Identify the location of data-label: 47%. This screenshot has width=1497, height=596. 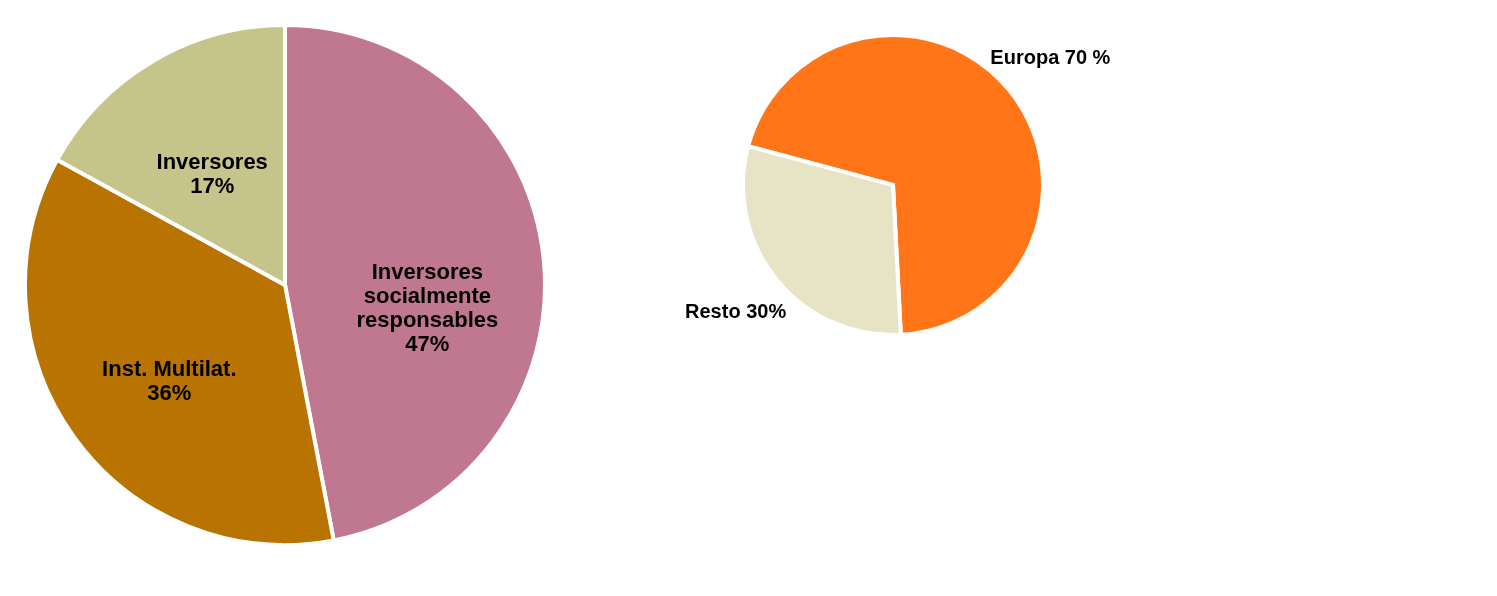
(427, 343).